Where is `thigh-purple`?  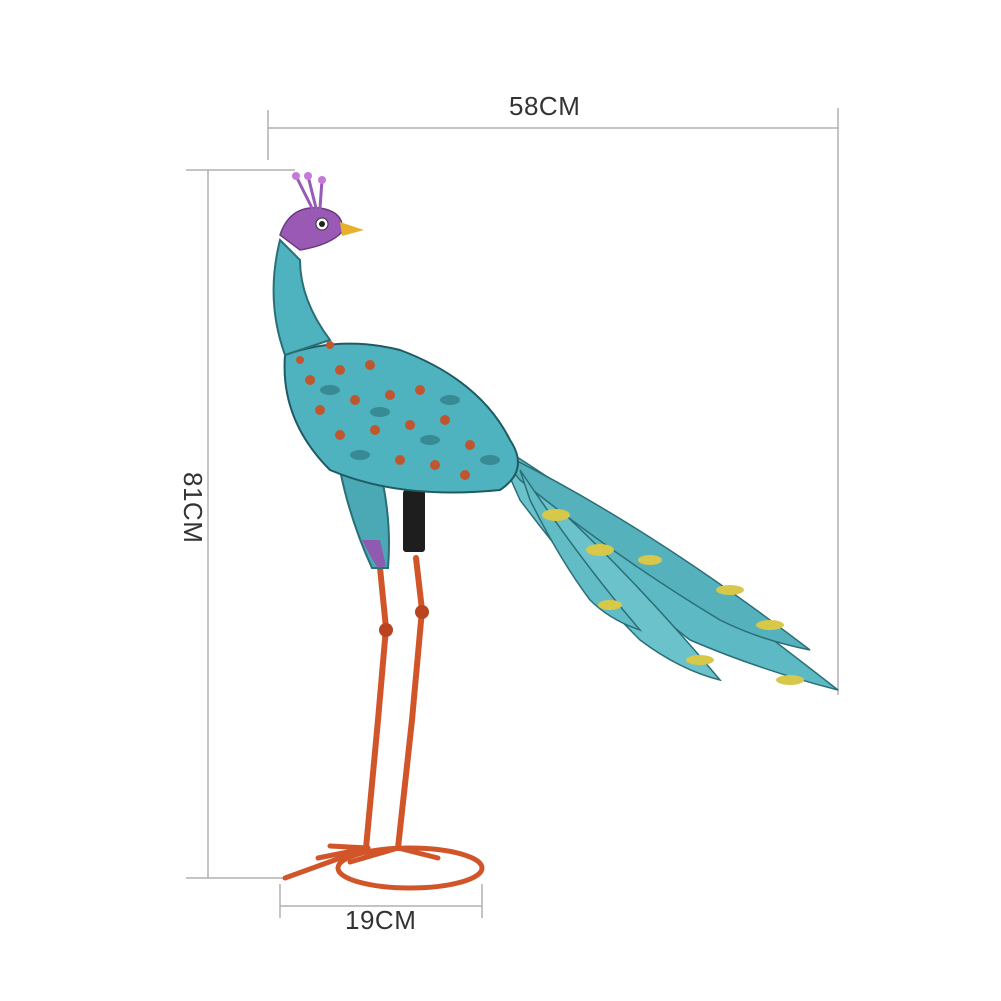
thigh-purple is located at coordinates (374, 554).